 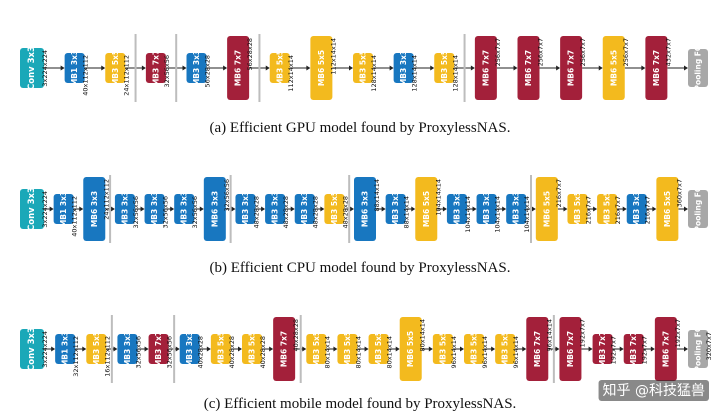 I want to click on block-mb1-3x3: MB1 3x3 32x112x112, so click(x=67, y=354).